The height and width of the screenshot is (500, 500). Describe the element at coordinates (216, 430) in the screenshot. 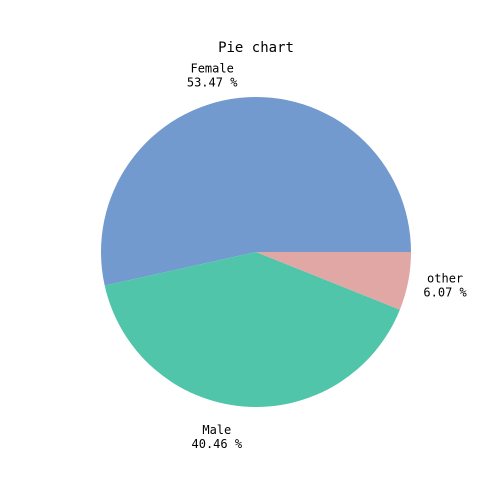

I see `pie-label-name: Male` at that location.